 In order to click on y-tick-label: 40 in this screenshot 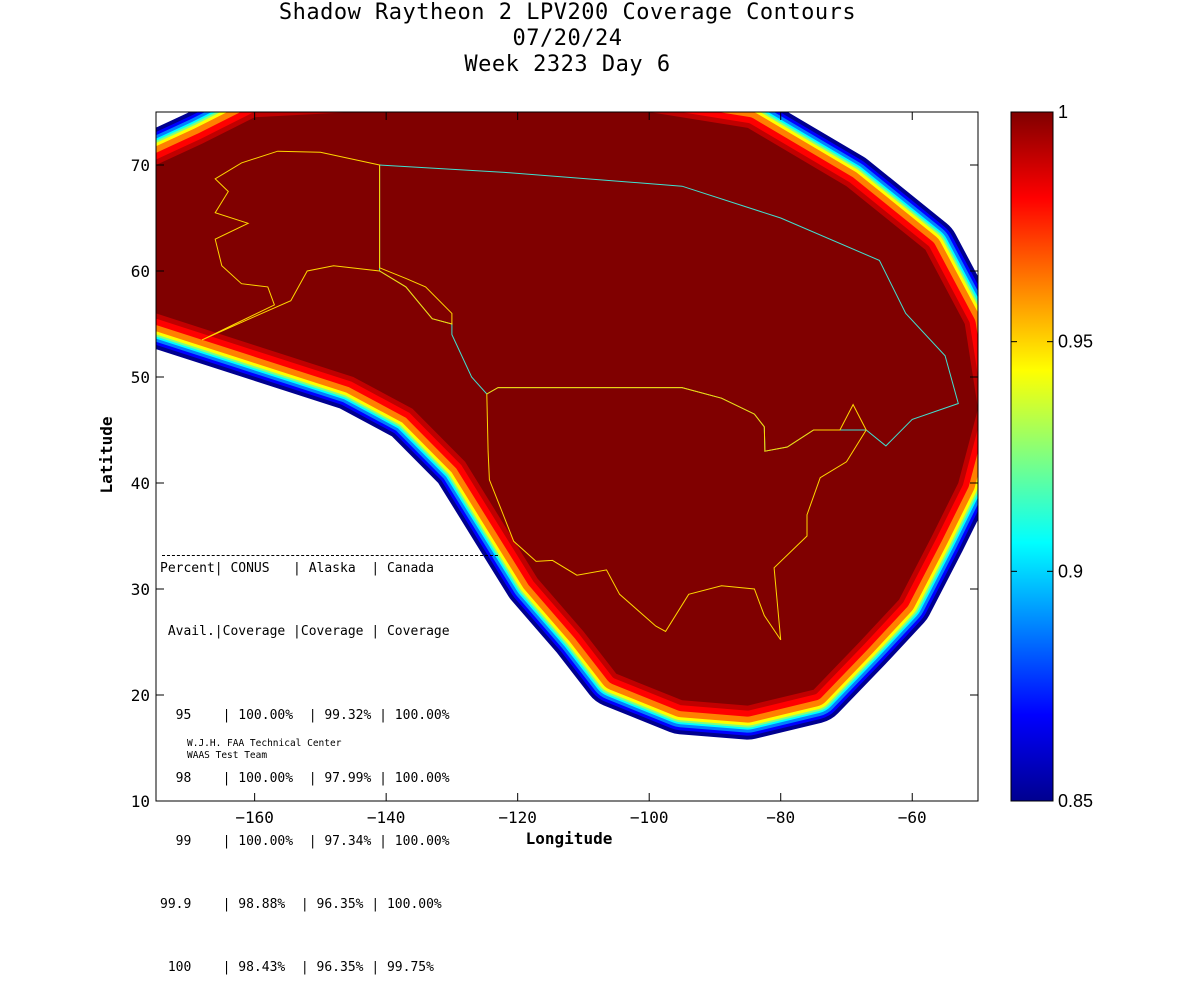, I will do `click(140, 483)`.